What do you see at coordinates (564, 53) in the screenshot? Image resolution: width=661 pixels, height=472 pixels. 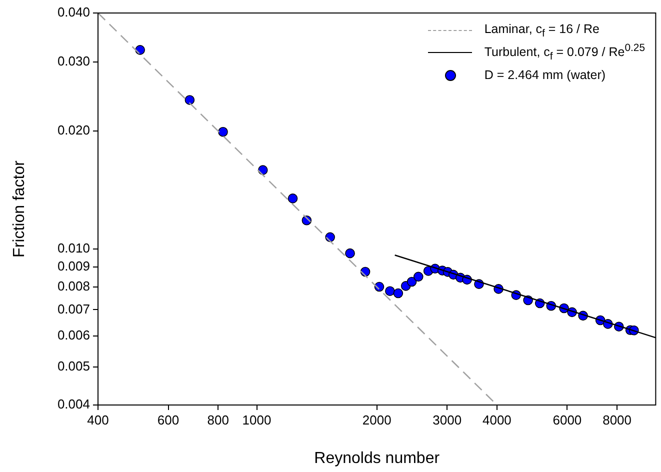 I see `legend-label: Turbulent, c$_{f}$ = 0.079 / Re$^{0.25}$` at bounding box center [564, 53].